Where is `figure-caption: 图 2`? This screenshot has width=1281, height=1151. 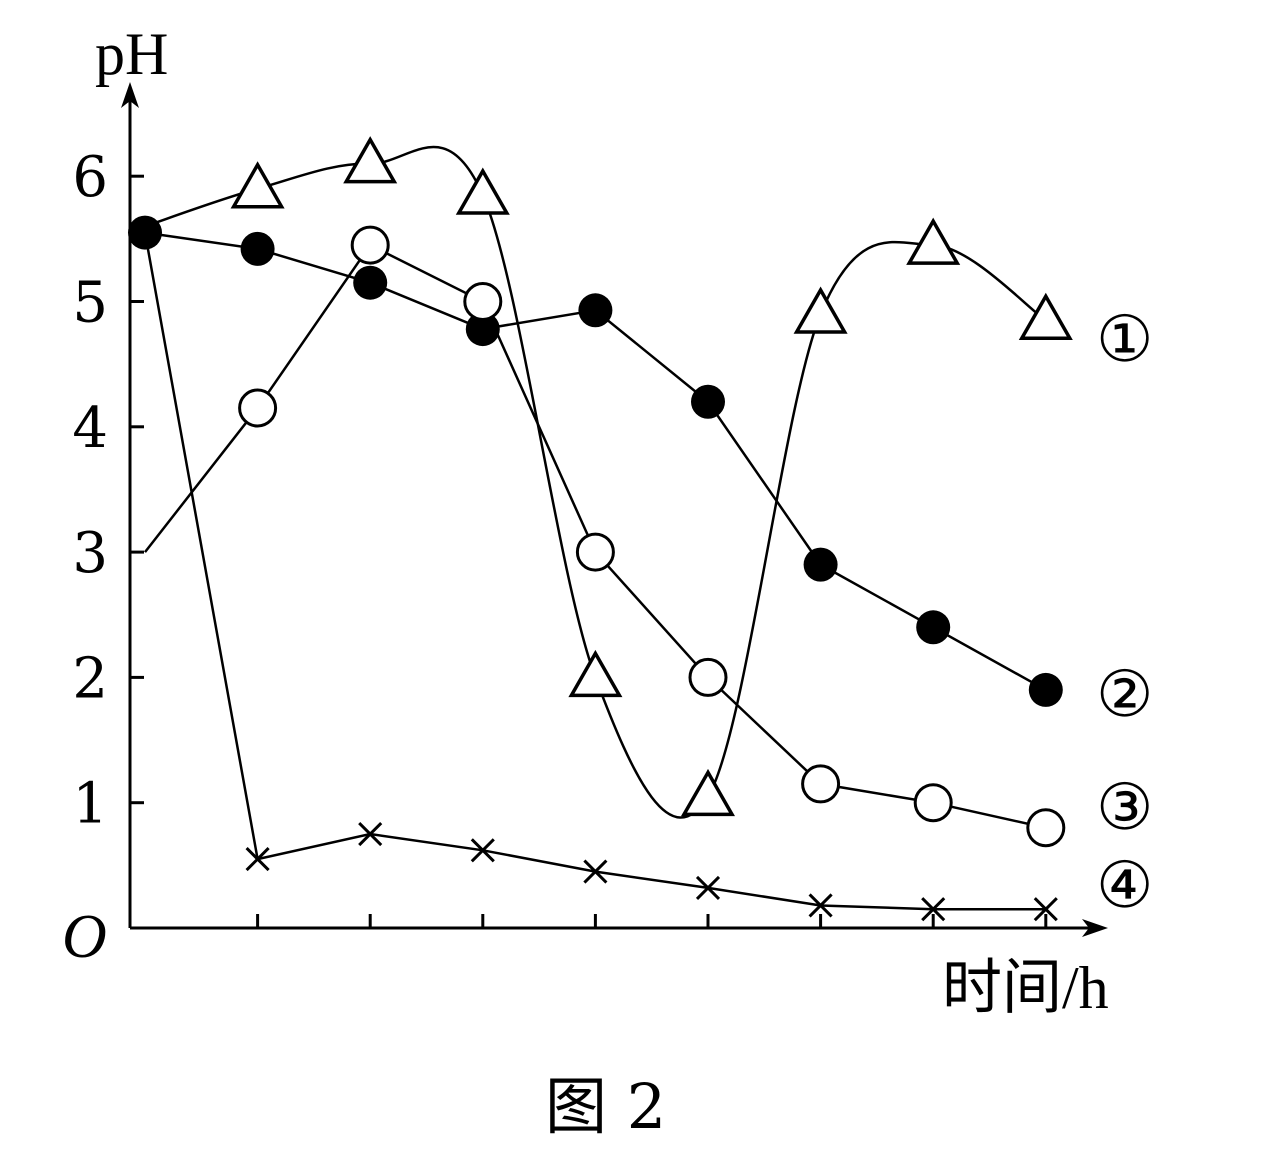 figure-caption: 图 2 is located at coordinates (605, 1106).